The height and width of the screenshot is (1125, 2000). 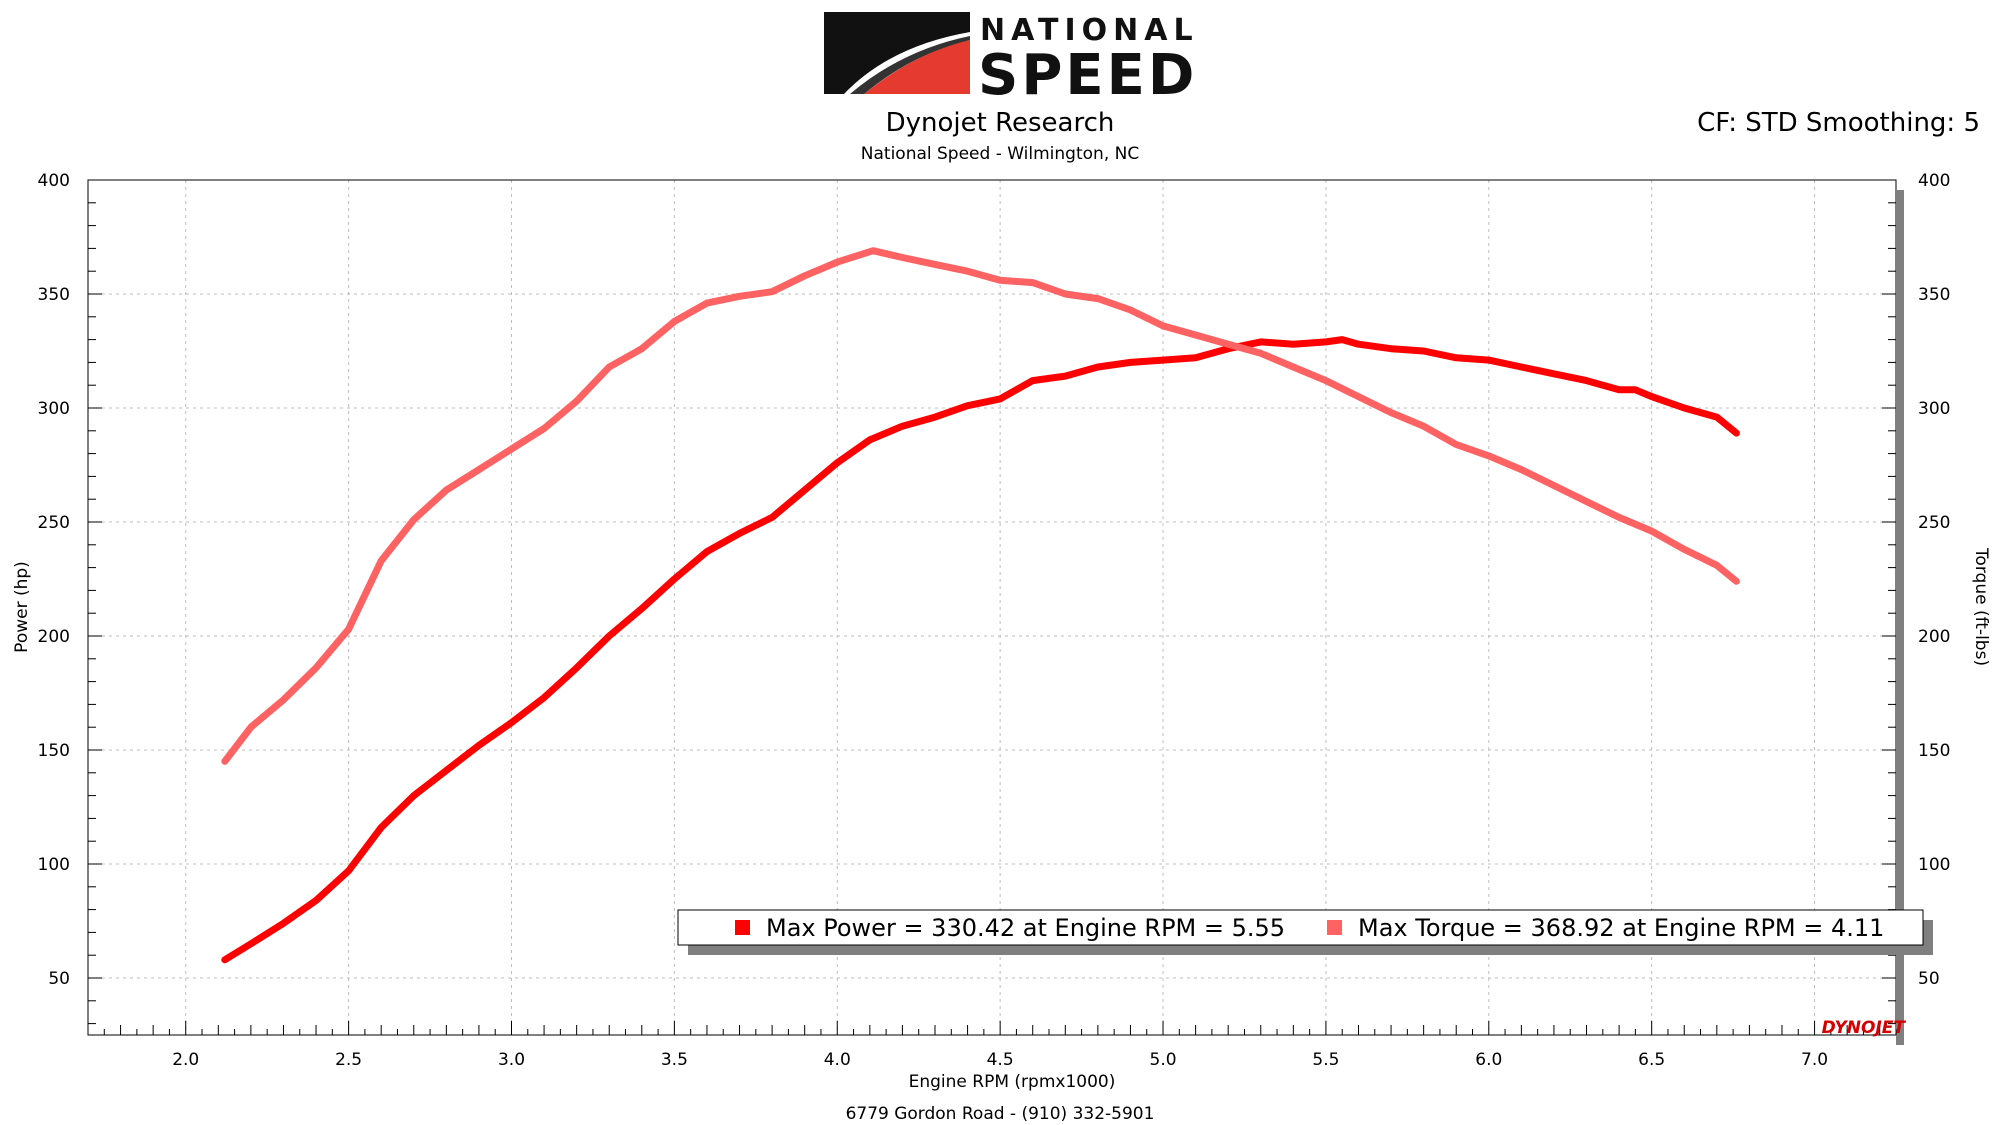 I want to click on logo-top-text: NATIONAL, so click(x=1089, y=30).